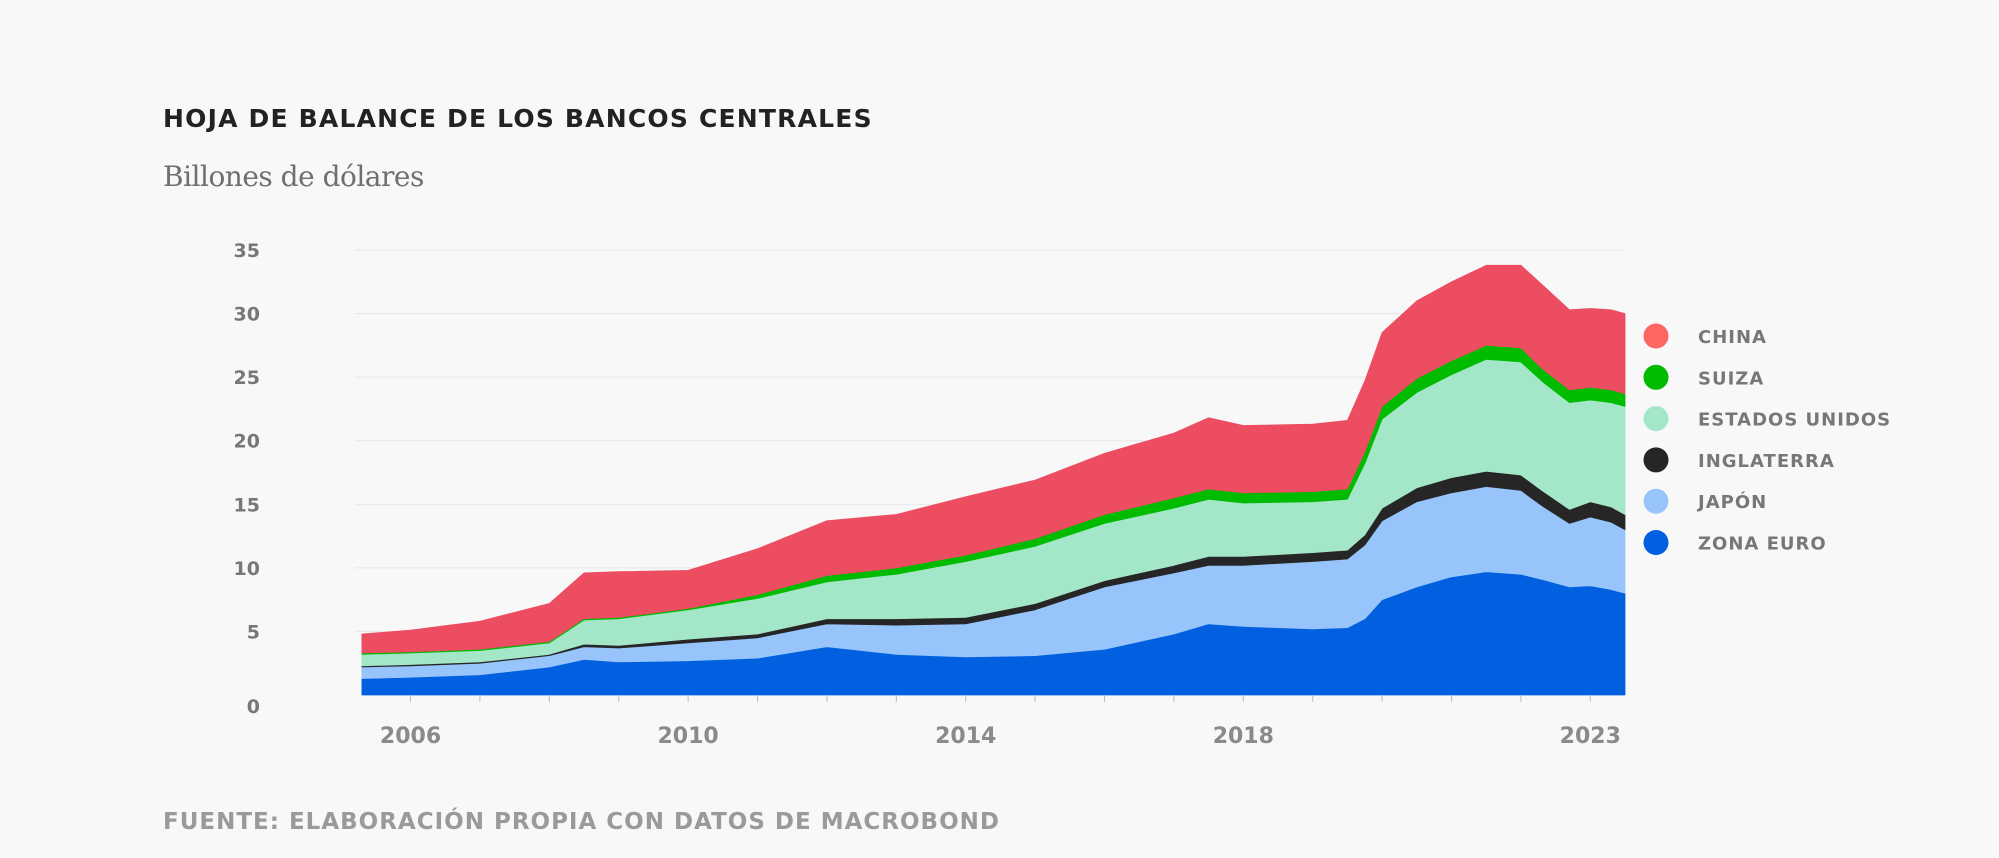 The width and height of the screenshot is (1999, 858). I want to click on legend-label-zona-euro: ZONA EURO, so click(1762, 544).